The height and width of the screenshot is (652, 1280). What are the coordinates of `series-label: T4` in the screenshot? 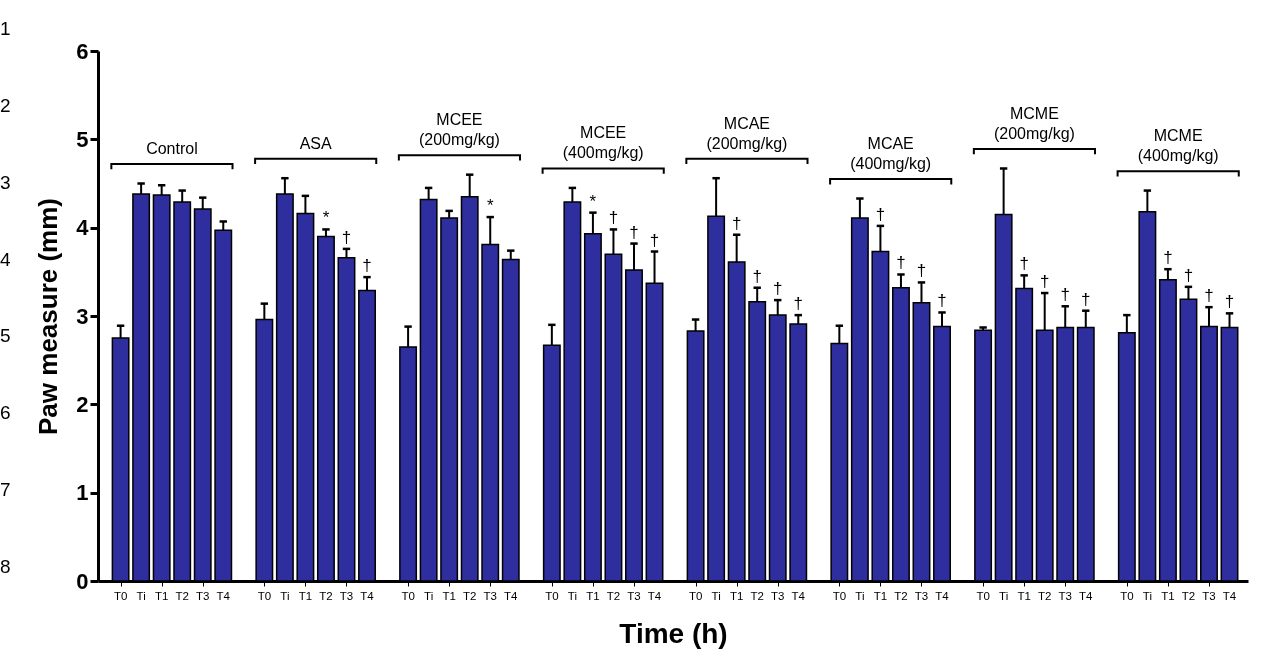 It's located at (223, 596).